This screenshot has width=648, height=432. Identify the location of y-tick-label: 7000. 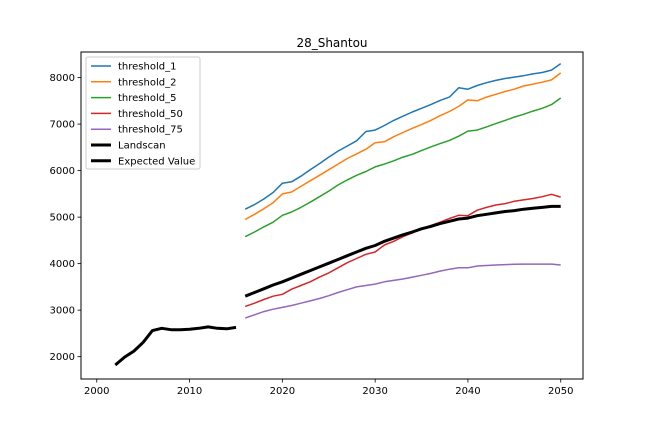
(62, 125).